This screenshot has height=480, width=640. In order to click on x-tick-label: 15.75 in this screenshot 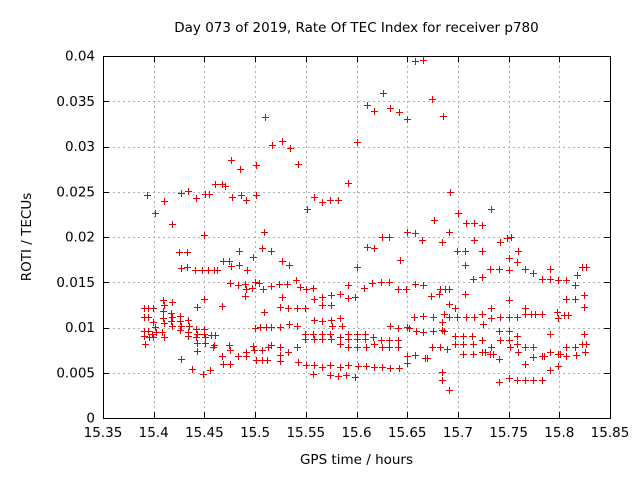, I will do `click(508, 433)`.